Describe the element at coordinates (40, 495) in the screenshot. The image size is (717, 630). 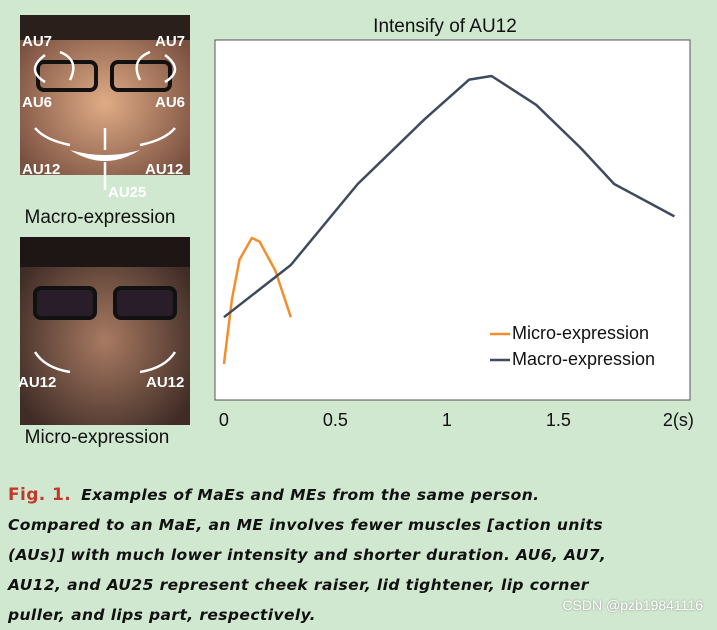
I see `figure-number: Fig. 1.` at that location.